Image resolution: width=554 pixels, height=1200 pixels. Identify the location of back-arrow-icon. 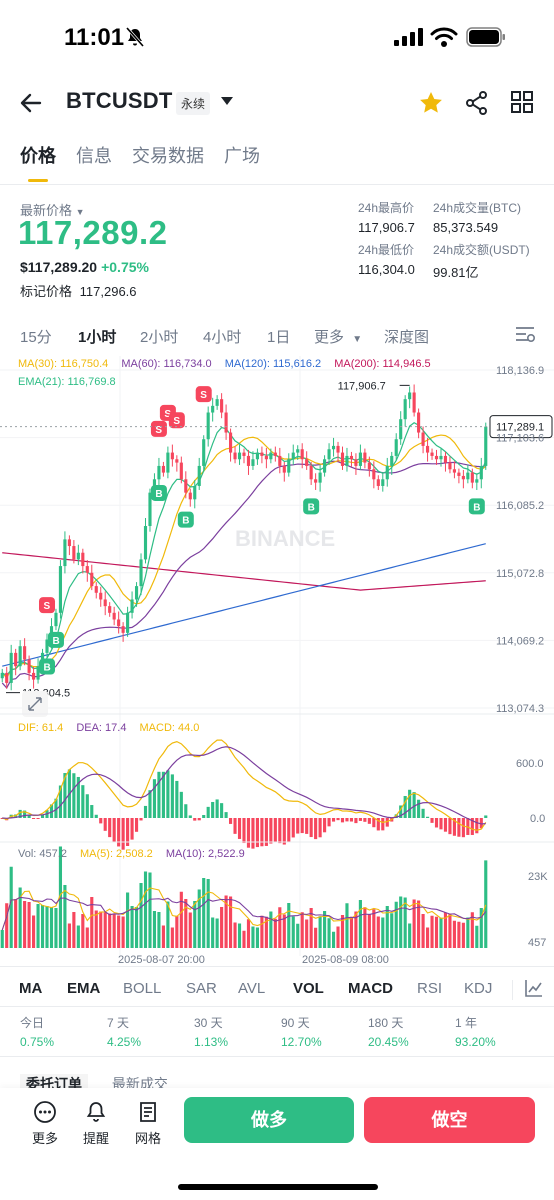
(31, 103).